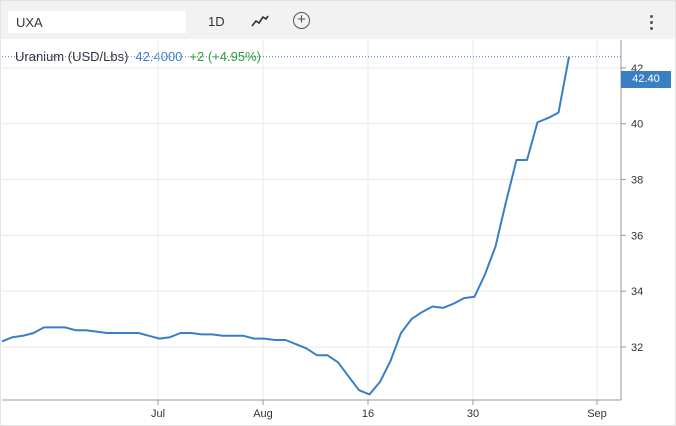  I want to click on last-price-label: 42.40, so click(646, 79).